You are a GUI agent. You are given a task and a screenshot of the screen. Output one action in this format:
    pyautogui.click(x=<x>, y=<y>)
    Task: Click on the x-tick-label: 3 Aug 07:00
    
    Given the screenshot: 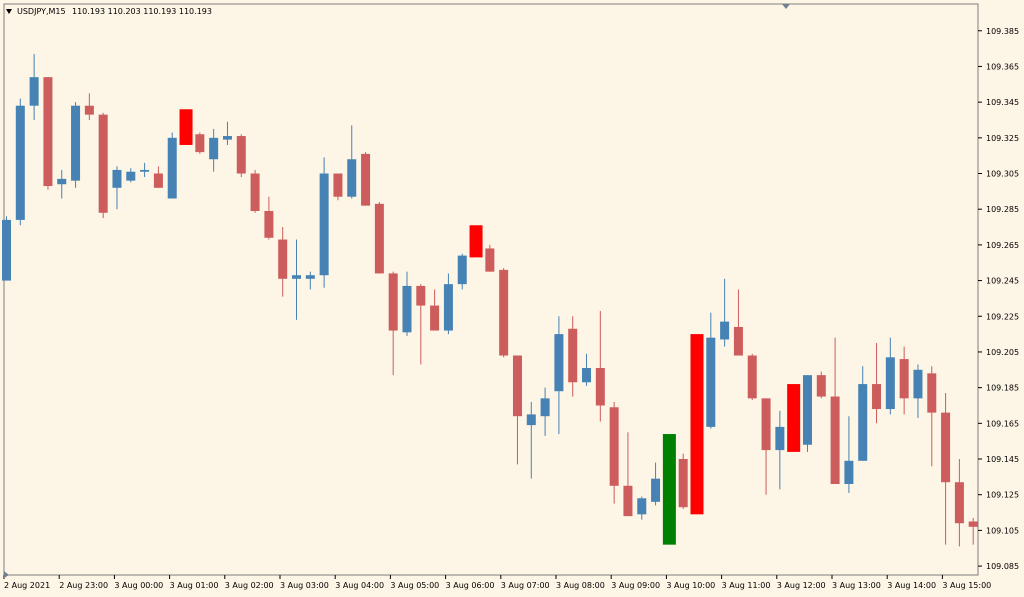 What is the action you would take?
    pyautogui.click(x=525, y=585)
    